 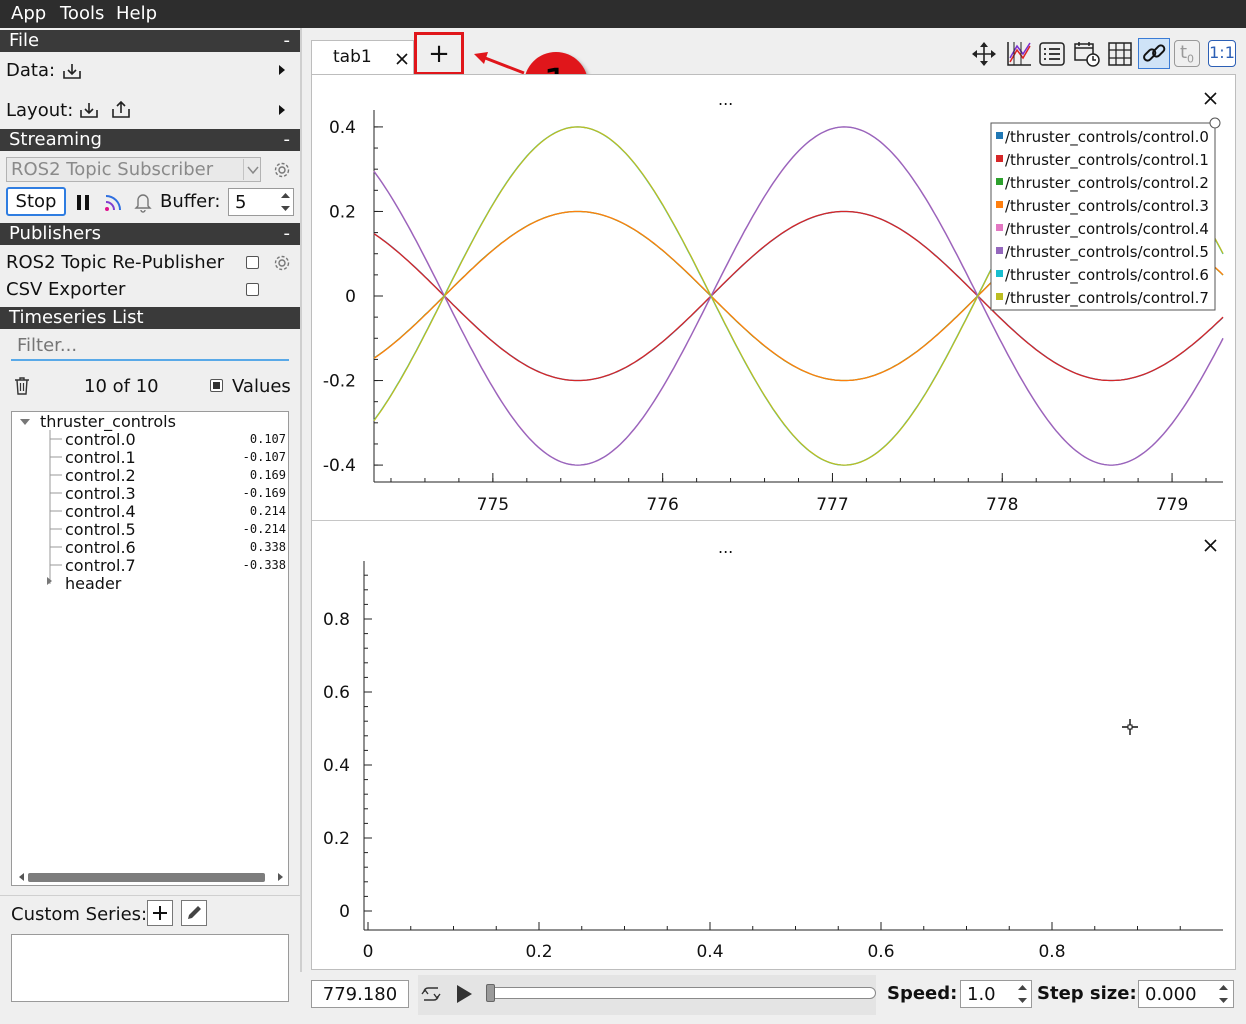 I want to click on legend-icon, so click(x=1052, y=54).